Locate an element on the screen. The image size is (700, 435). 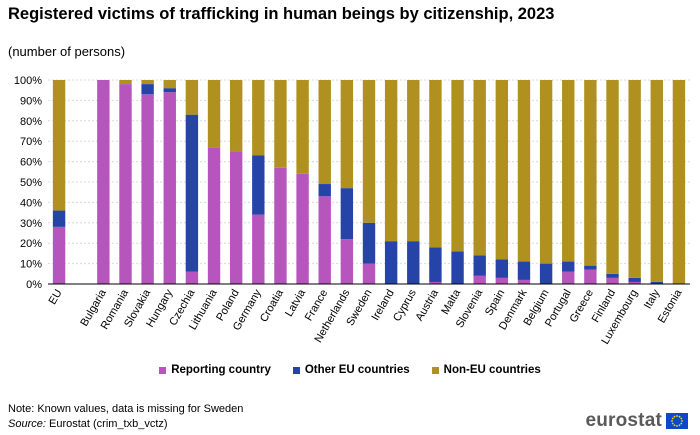
y-tick-label: 0% is located at coordinates (34, 285).